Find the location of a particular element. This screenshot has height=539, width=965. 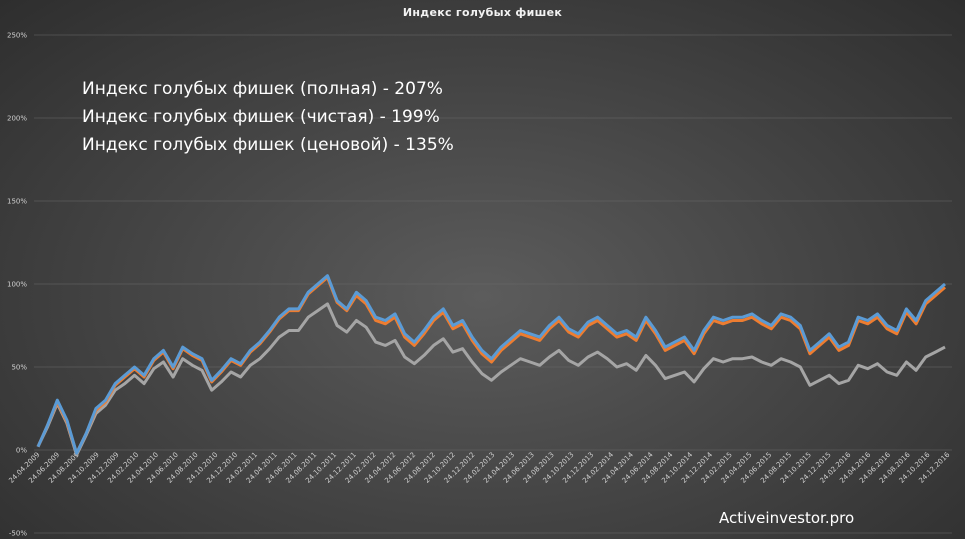

annotation-full-return: Индекс голубых фишек (полная) - 207% is located at coordinates (262, 89).